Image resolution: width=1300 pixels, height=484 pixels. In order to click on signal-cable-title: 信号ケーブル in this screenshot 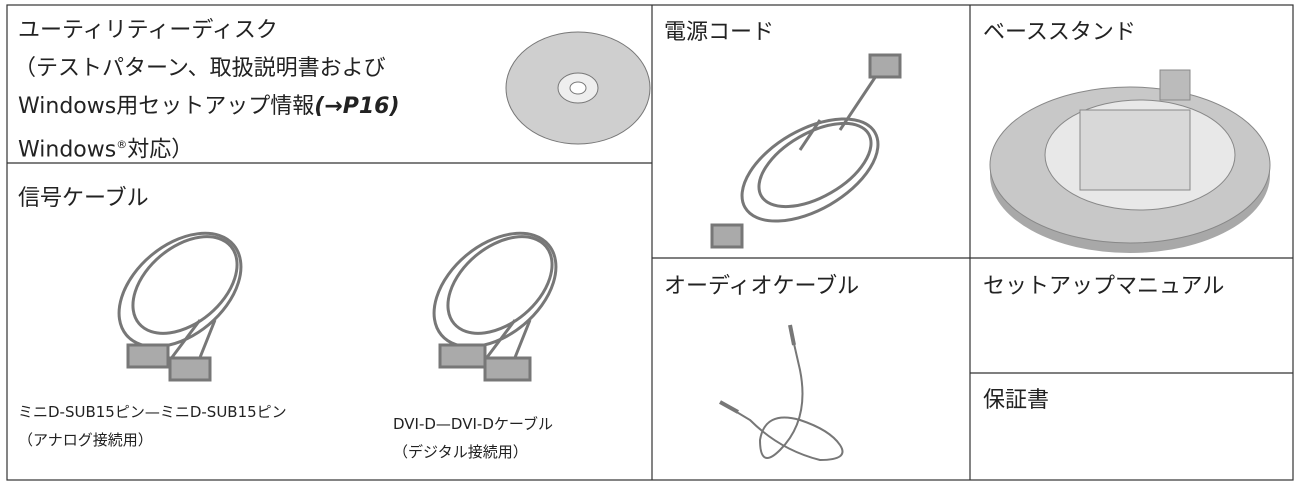, I will do `click(83, 198)`.